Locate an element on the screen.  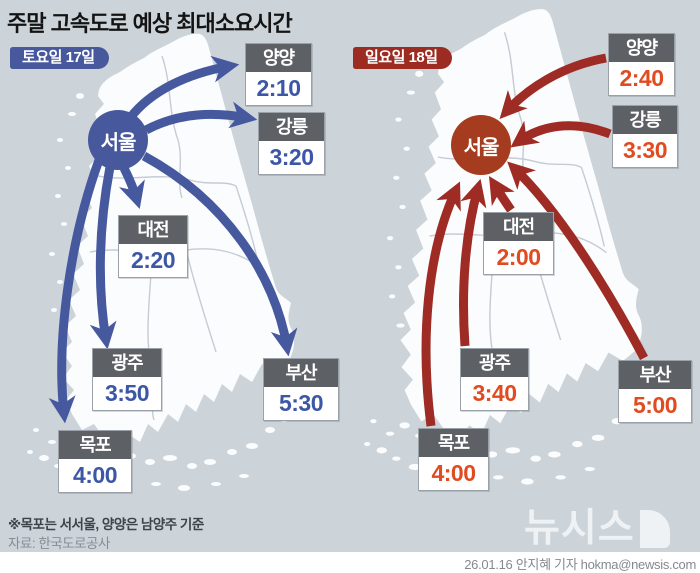
city-box-busan-sun: 부산 5:00 is located at coordinates (655, 391).